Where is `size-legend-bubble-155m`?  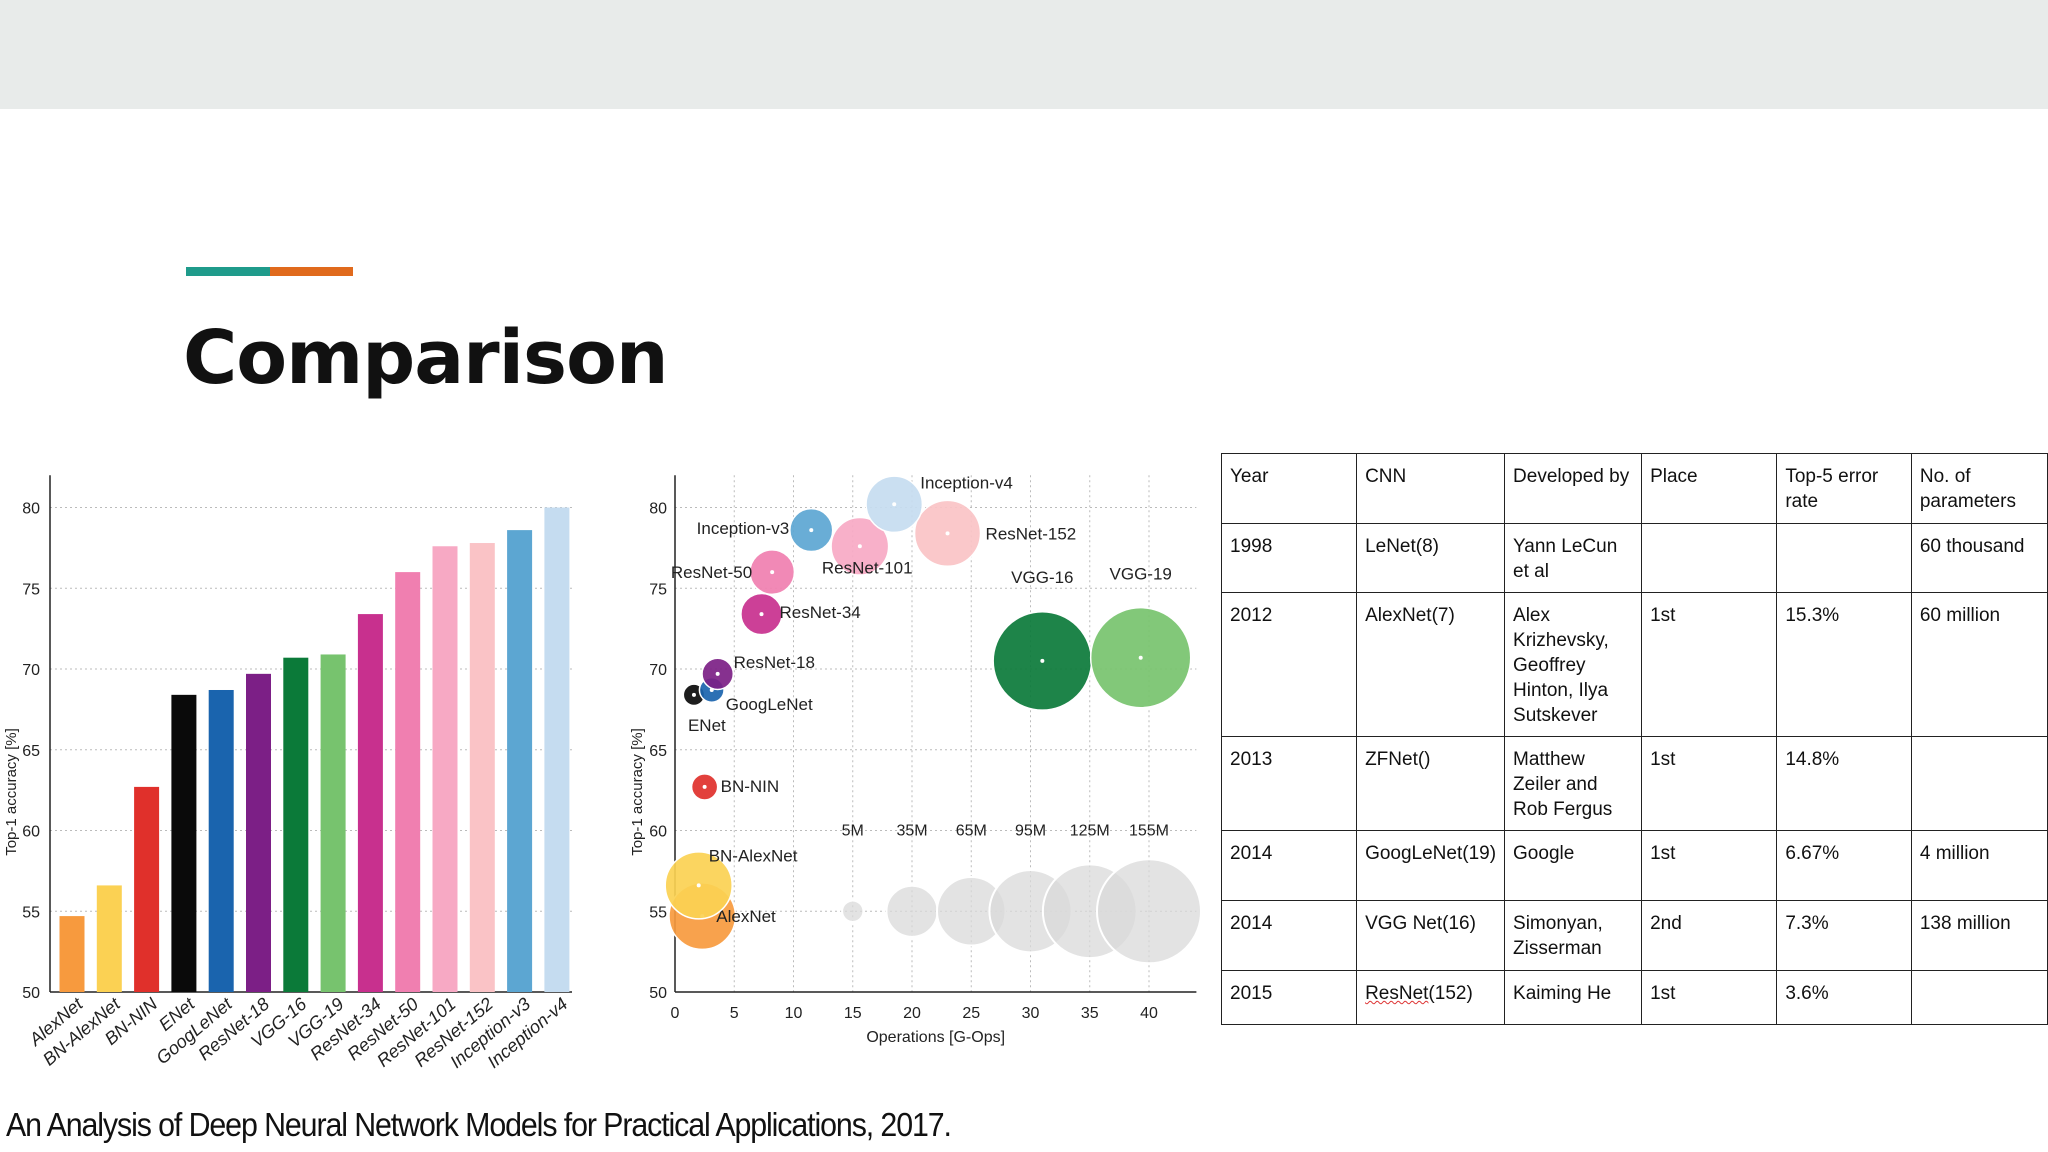 size-legend-bubble-155m is located at coordinates (1149, 911).